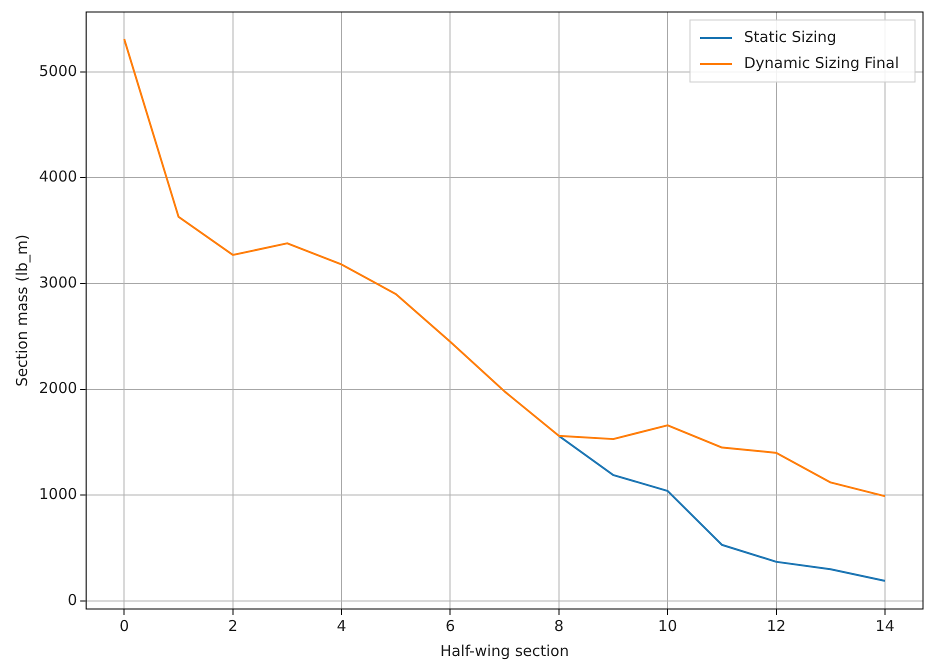  I want to click on y-tick-label: 0, so click(73, 599).